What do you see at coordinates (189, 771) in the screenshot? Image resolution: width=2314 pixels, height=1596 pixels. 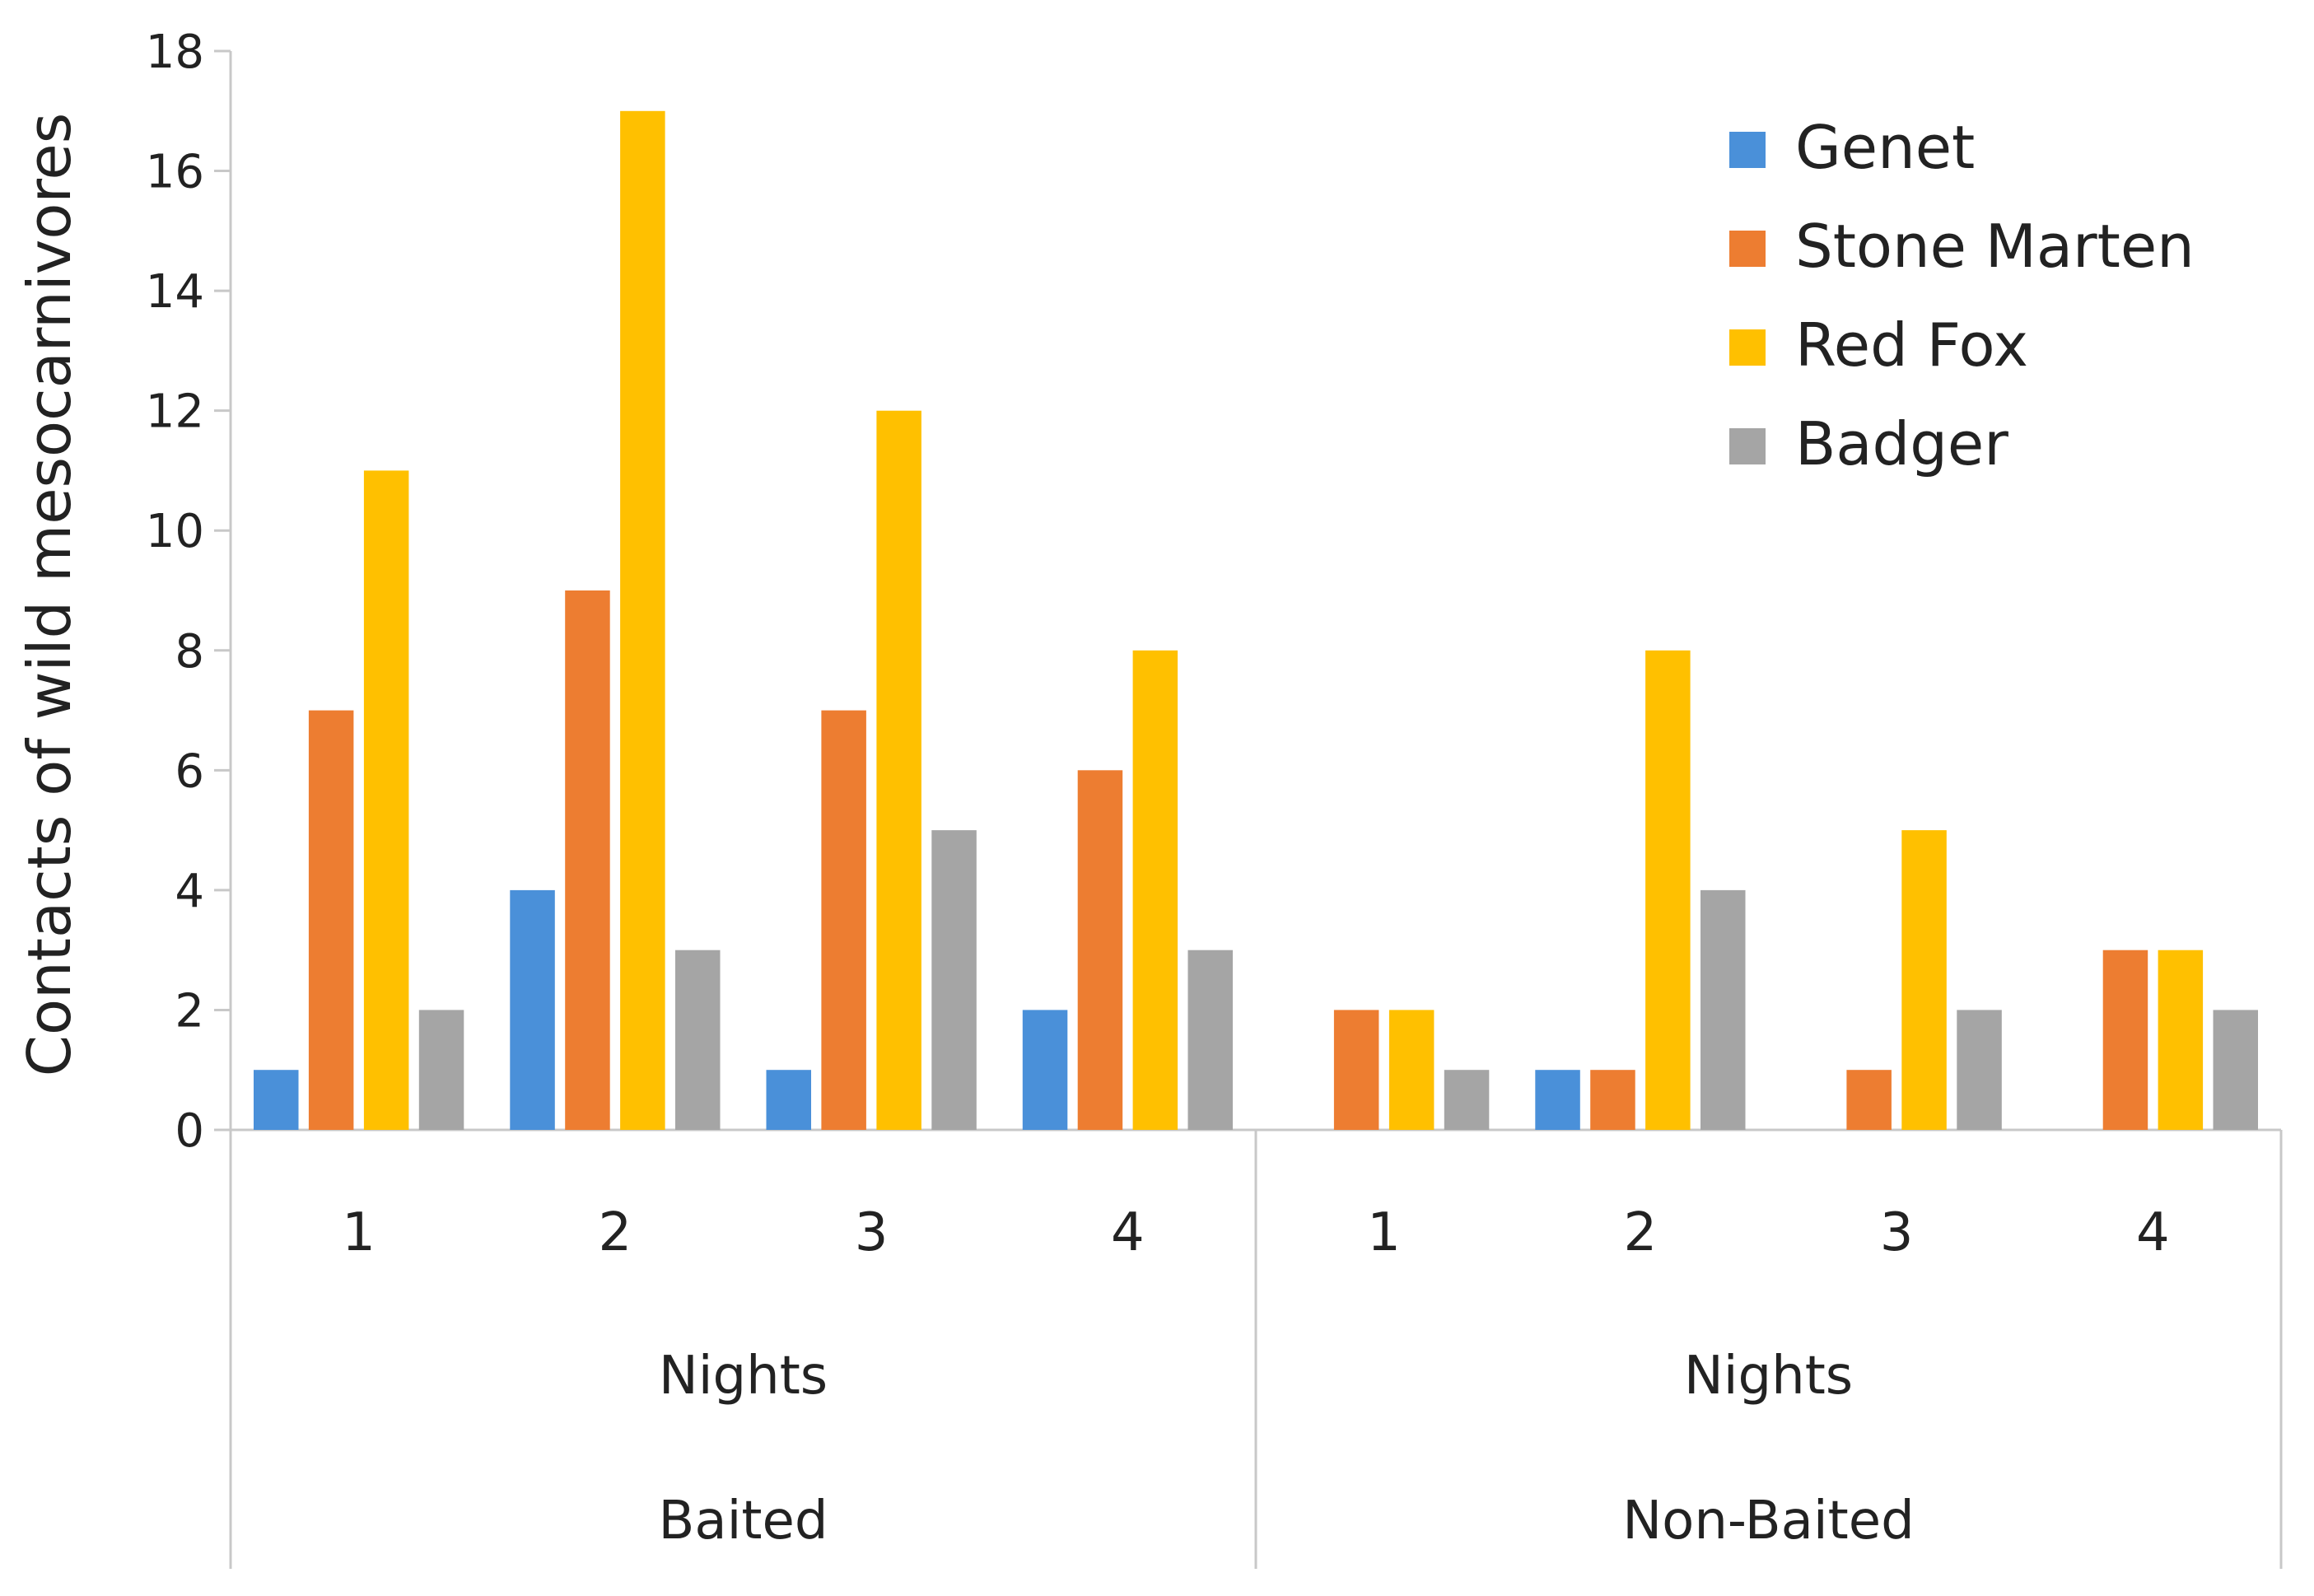 I see `y-tick-label: 6` at bounding box center [189, 771].